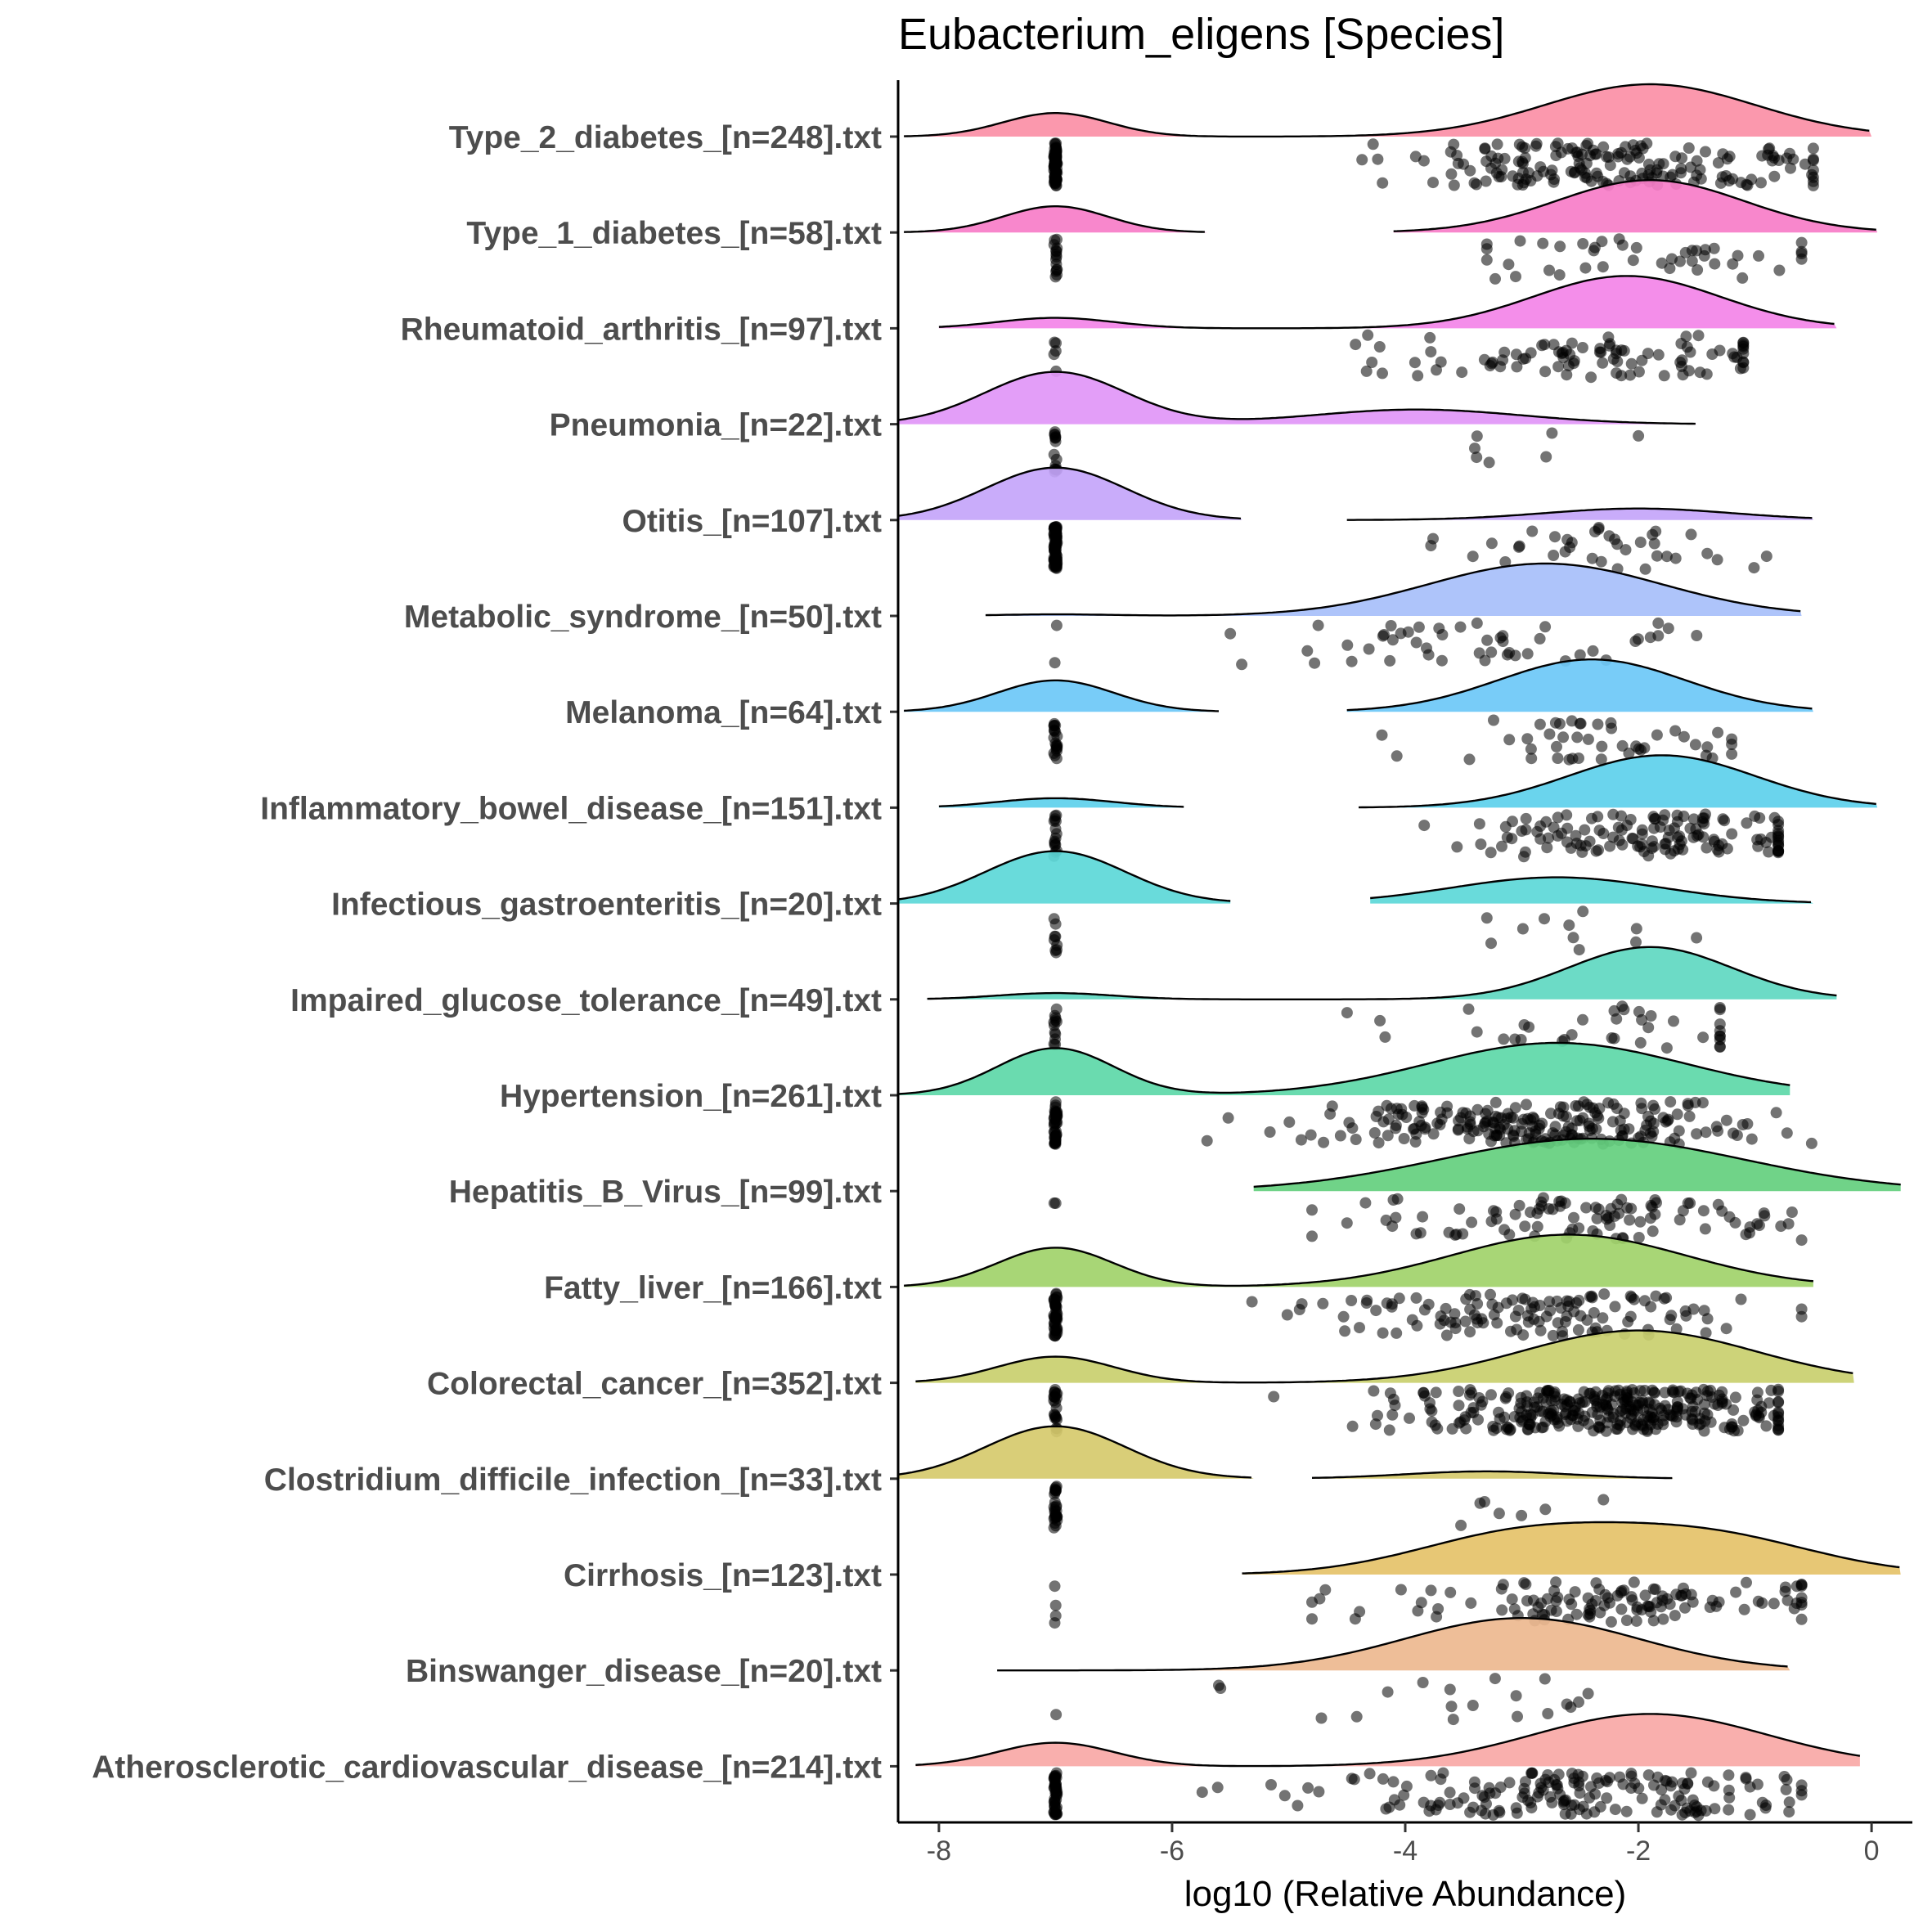 This screenshot has width=1932, height=1932. Describe the element at coordinates (643, 618) in the screenshot. I see `y-tick-label: Metabolic_syndrome_[n=50].txt` at that location.